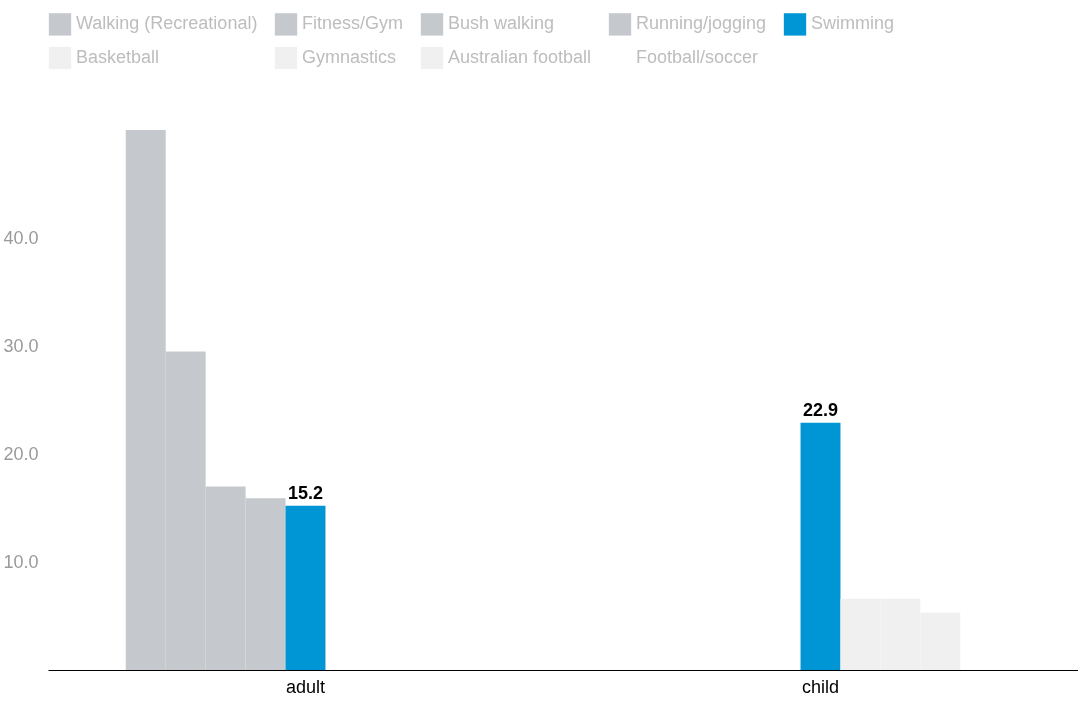  What do you see at coordinates (820, 686) in the screenshot?
I see `x-tick-label: child` at bounding box center [820, 686].